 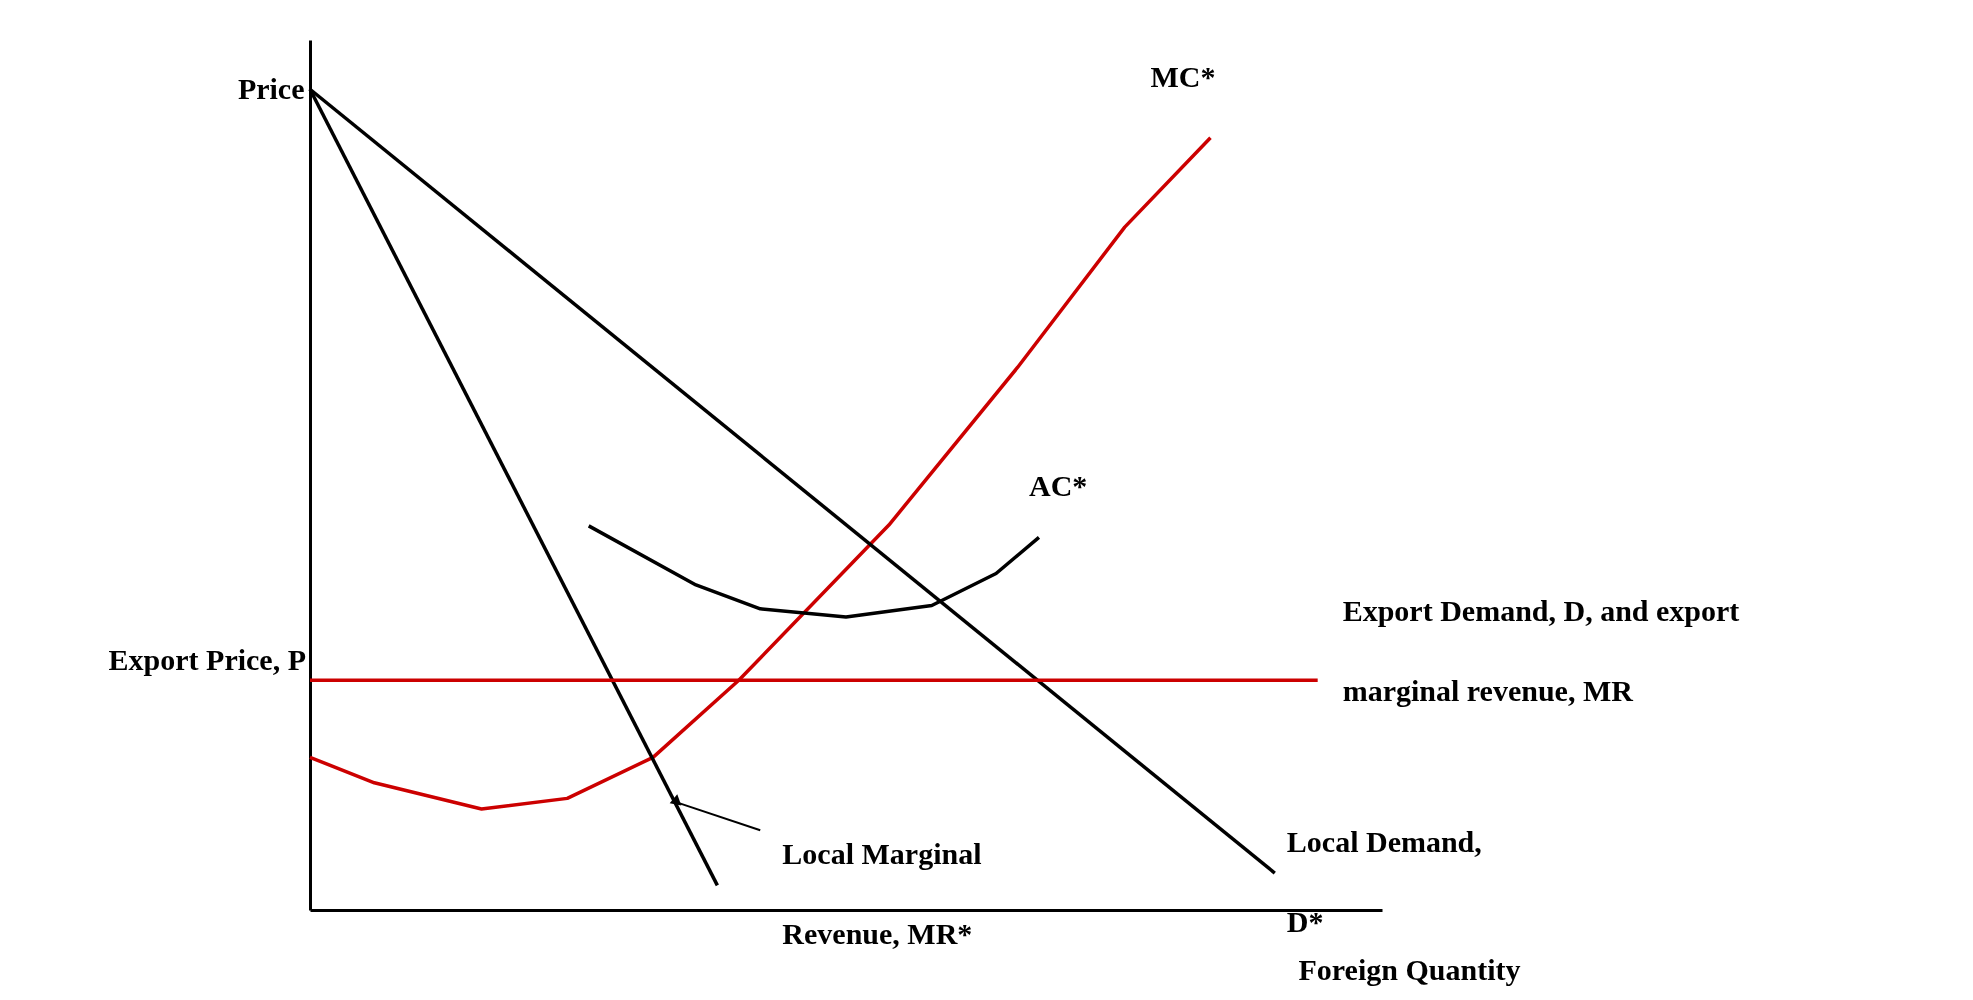 What do you see at coordinates (882, 894) in the screenshot?
I see `text: Local Marginal Revenue, MR*` at bounding box center [882, 894].